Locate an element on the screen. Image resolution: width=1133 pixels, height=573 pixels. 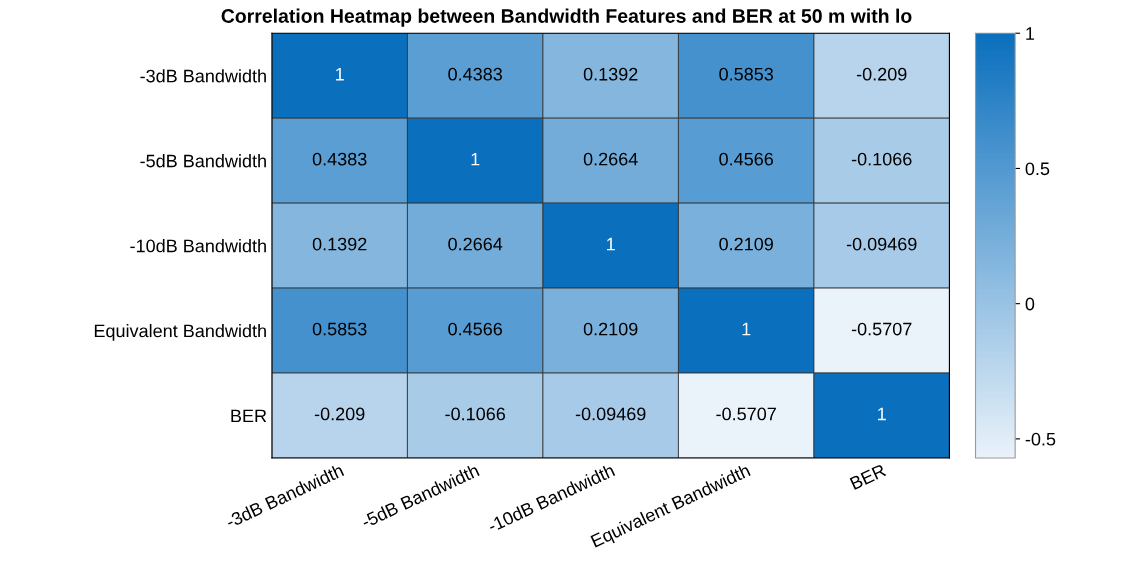
y-tick-label: -3dB Bandwidth is located at coordinates (203, 76).